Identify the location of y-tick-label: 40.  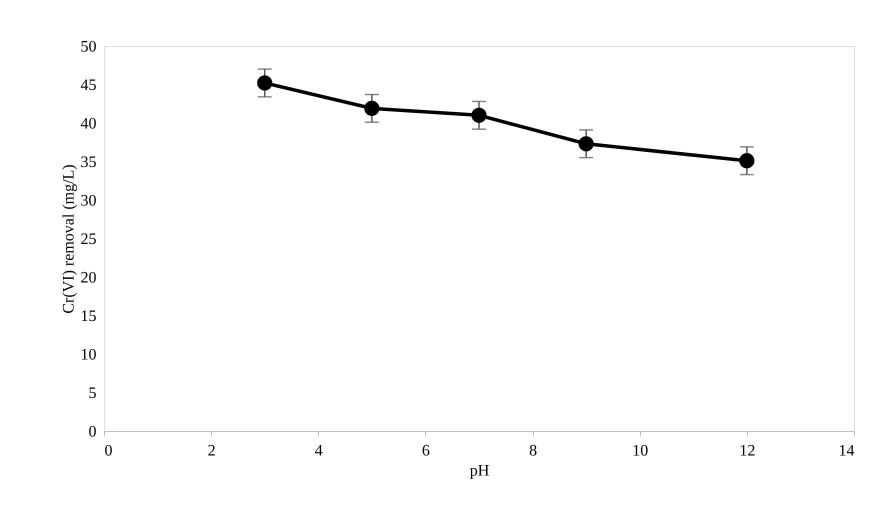
(88, 124).